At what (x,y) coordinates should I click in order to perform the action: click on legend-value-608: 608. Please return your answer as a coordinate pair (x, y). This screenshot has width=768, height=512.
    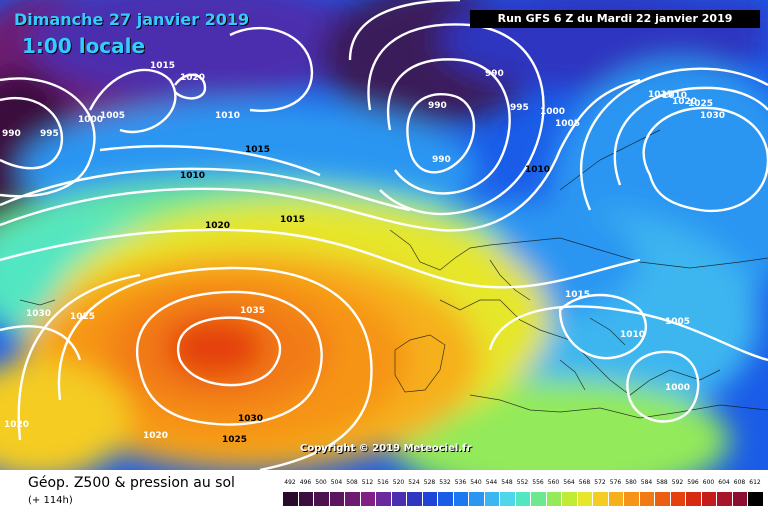
    Looking at the image, I should click on (739, 482).